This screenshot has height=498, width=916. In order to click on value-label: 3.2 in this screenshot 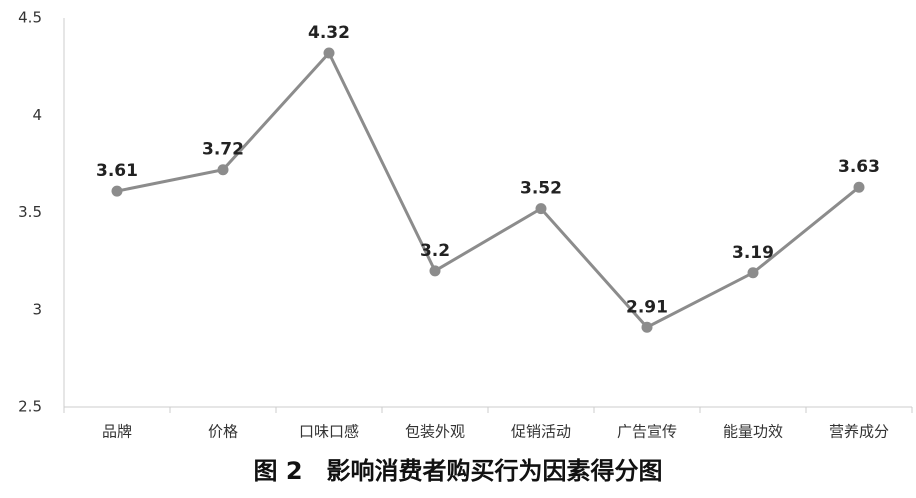, I will do `click(435, 251)`.